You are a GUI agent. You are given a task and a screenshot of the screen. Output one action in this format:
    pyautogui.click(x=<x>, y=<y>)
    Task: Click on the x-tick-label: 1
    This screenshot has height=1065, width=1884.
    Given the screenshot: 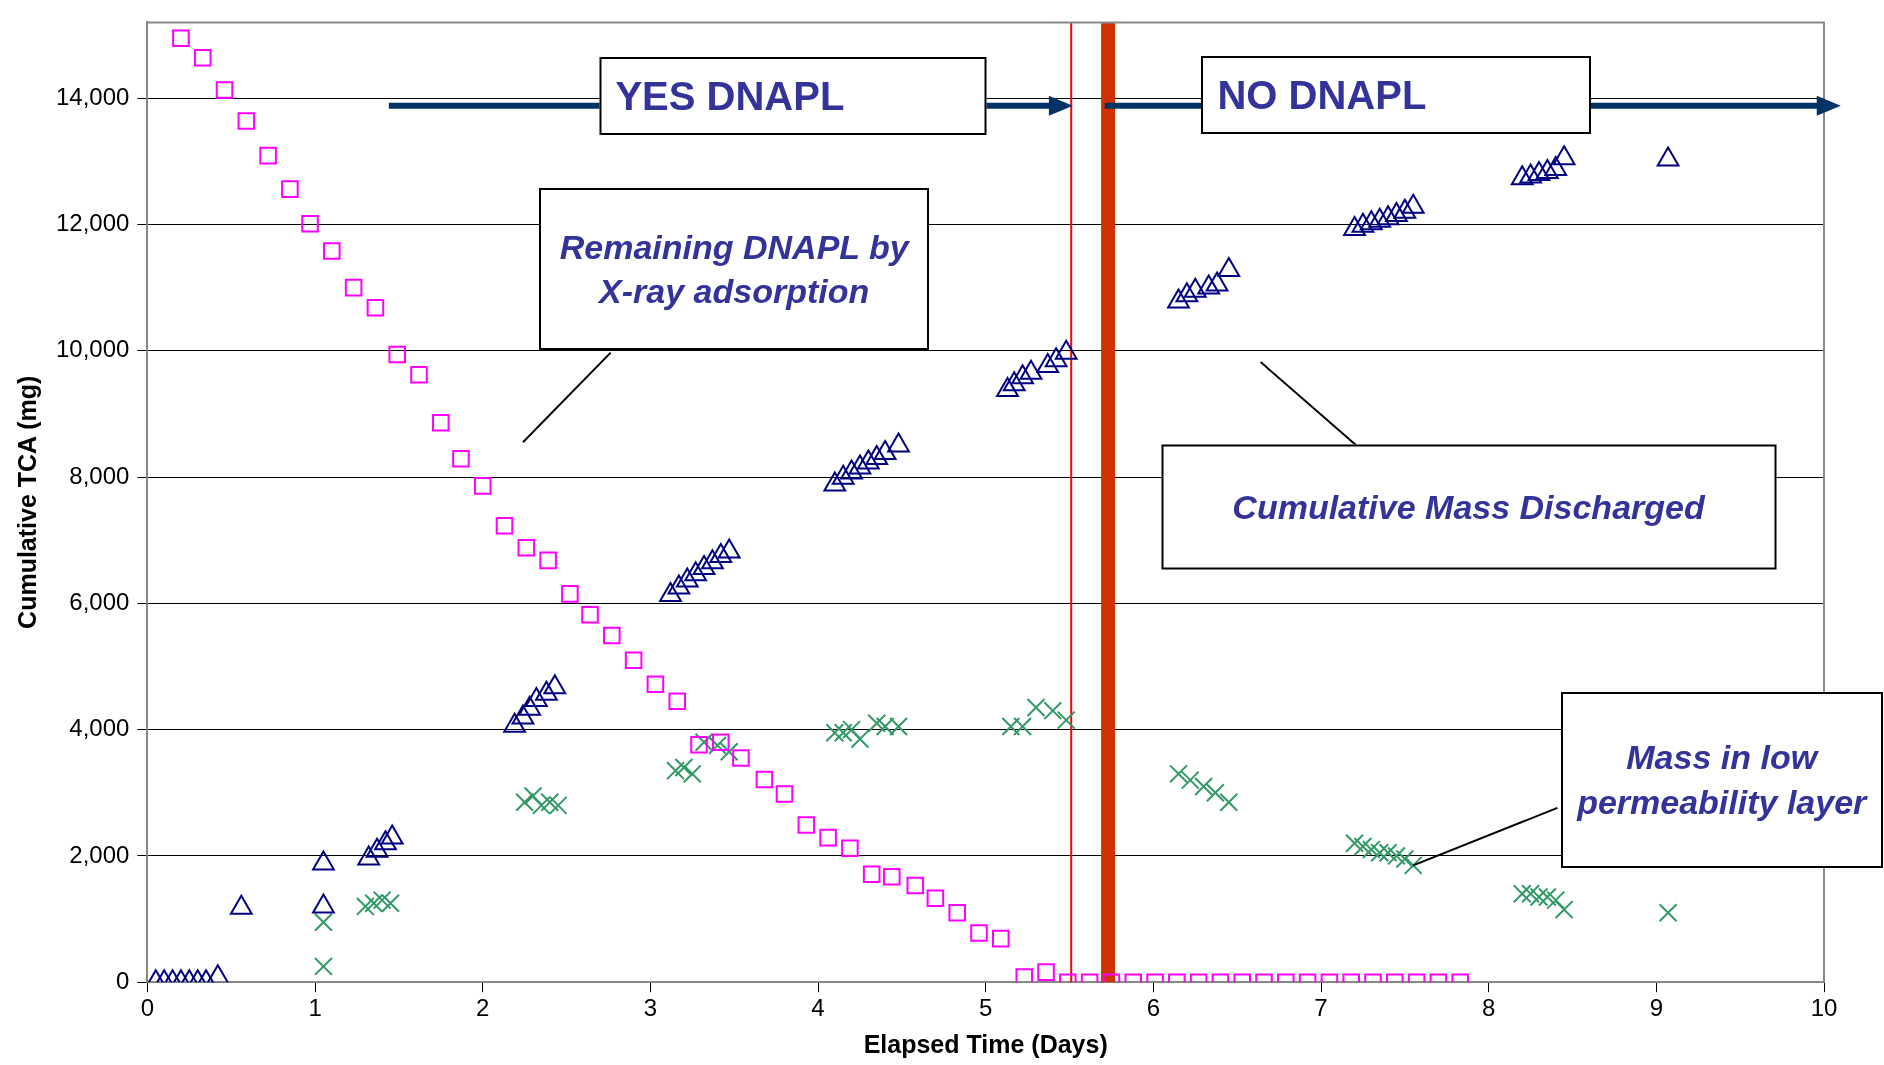 What is the action you would take?
    pyautogui.click(x=315, y=1008)
    